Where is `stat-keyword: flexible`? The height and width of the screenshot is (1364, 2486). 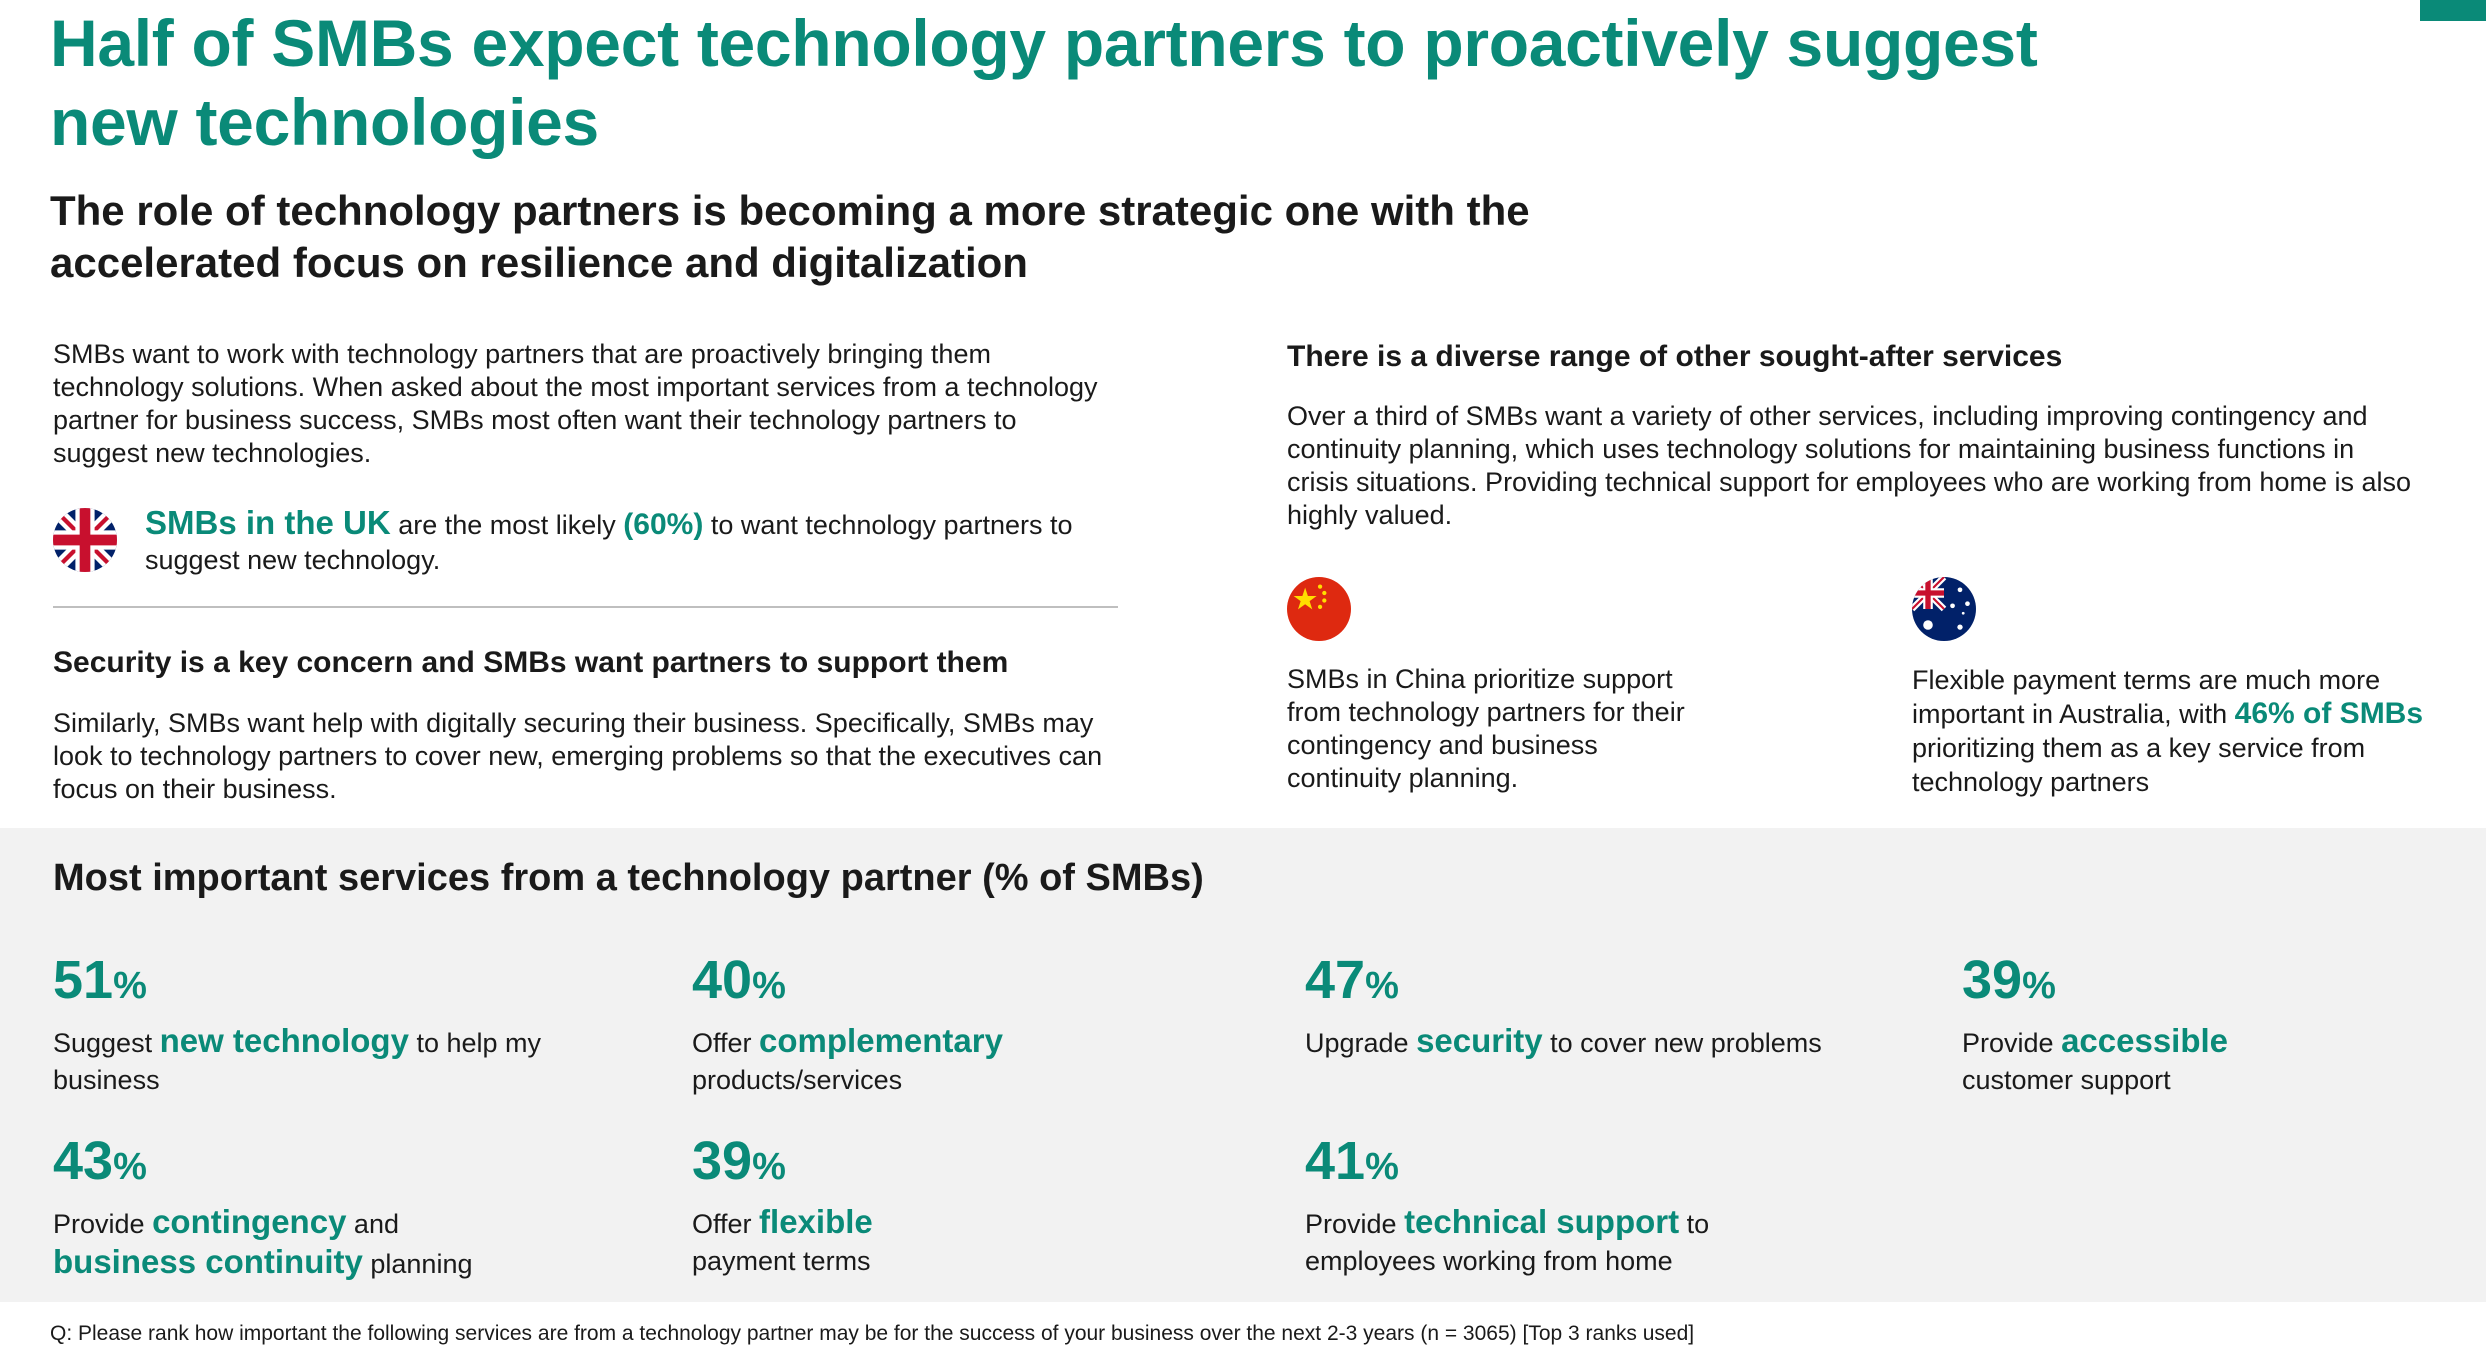 stat-keyword: flexible is located at coordinates (816, 1221).